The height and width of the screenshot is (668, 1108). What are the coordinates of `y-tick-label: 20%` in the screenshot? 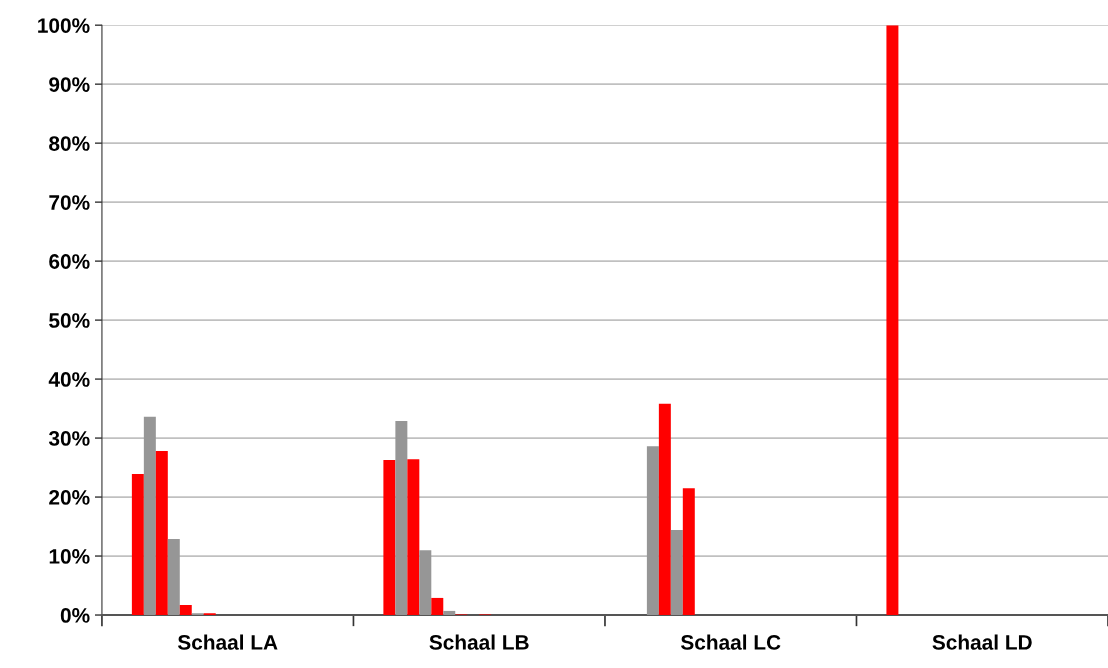 It's located at (69, 497).